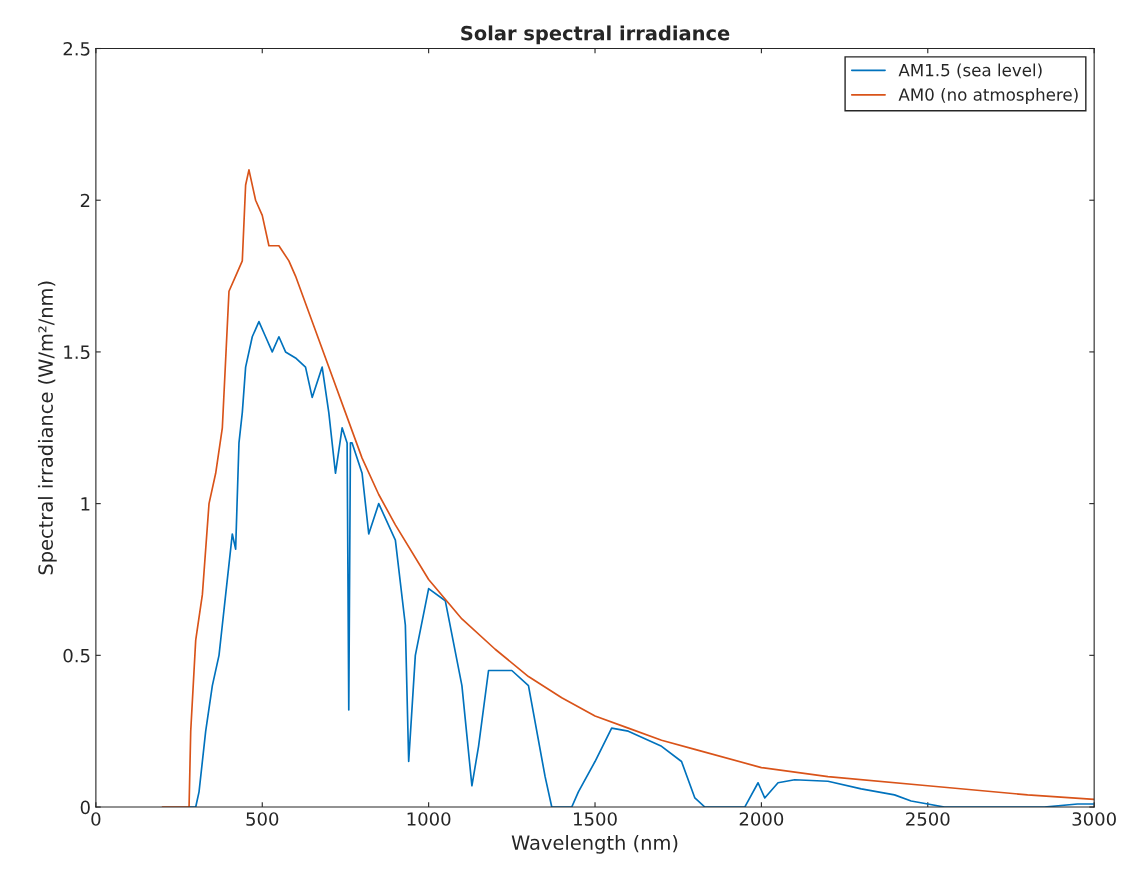 The width and height of the screenshot is (1128, 882). Describe the element at coordinates (1094, 819) in the screenshot. I see `x-tick-label: 3000` at that location.